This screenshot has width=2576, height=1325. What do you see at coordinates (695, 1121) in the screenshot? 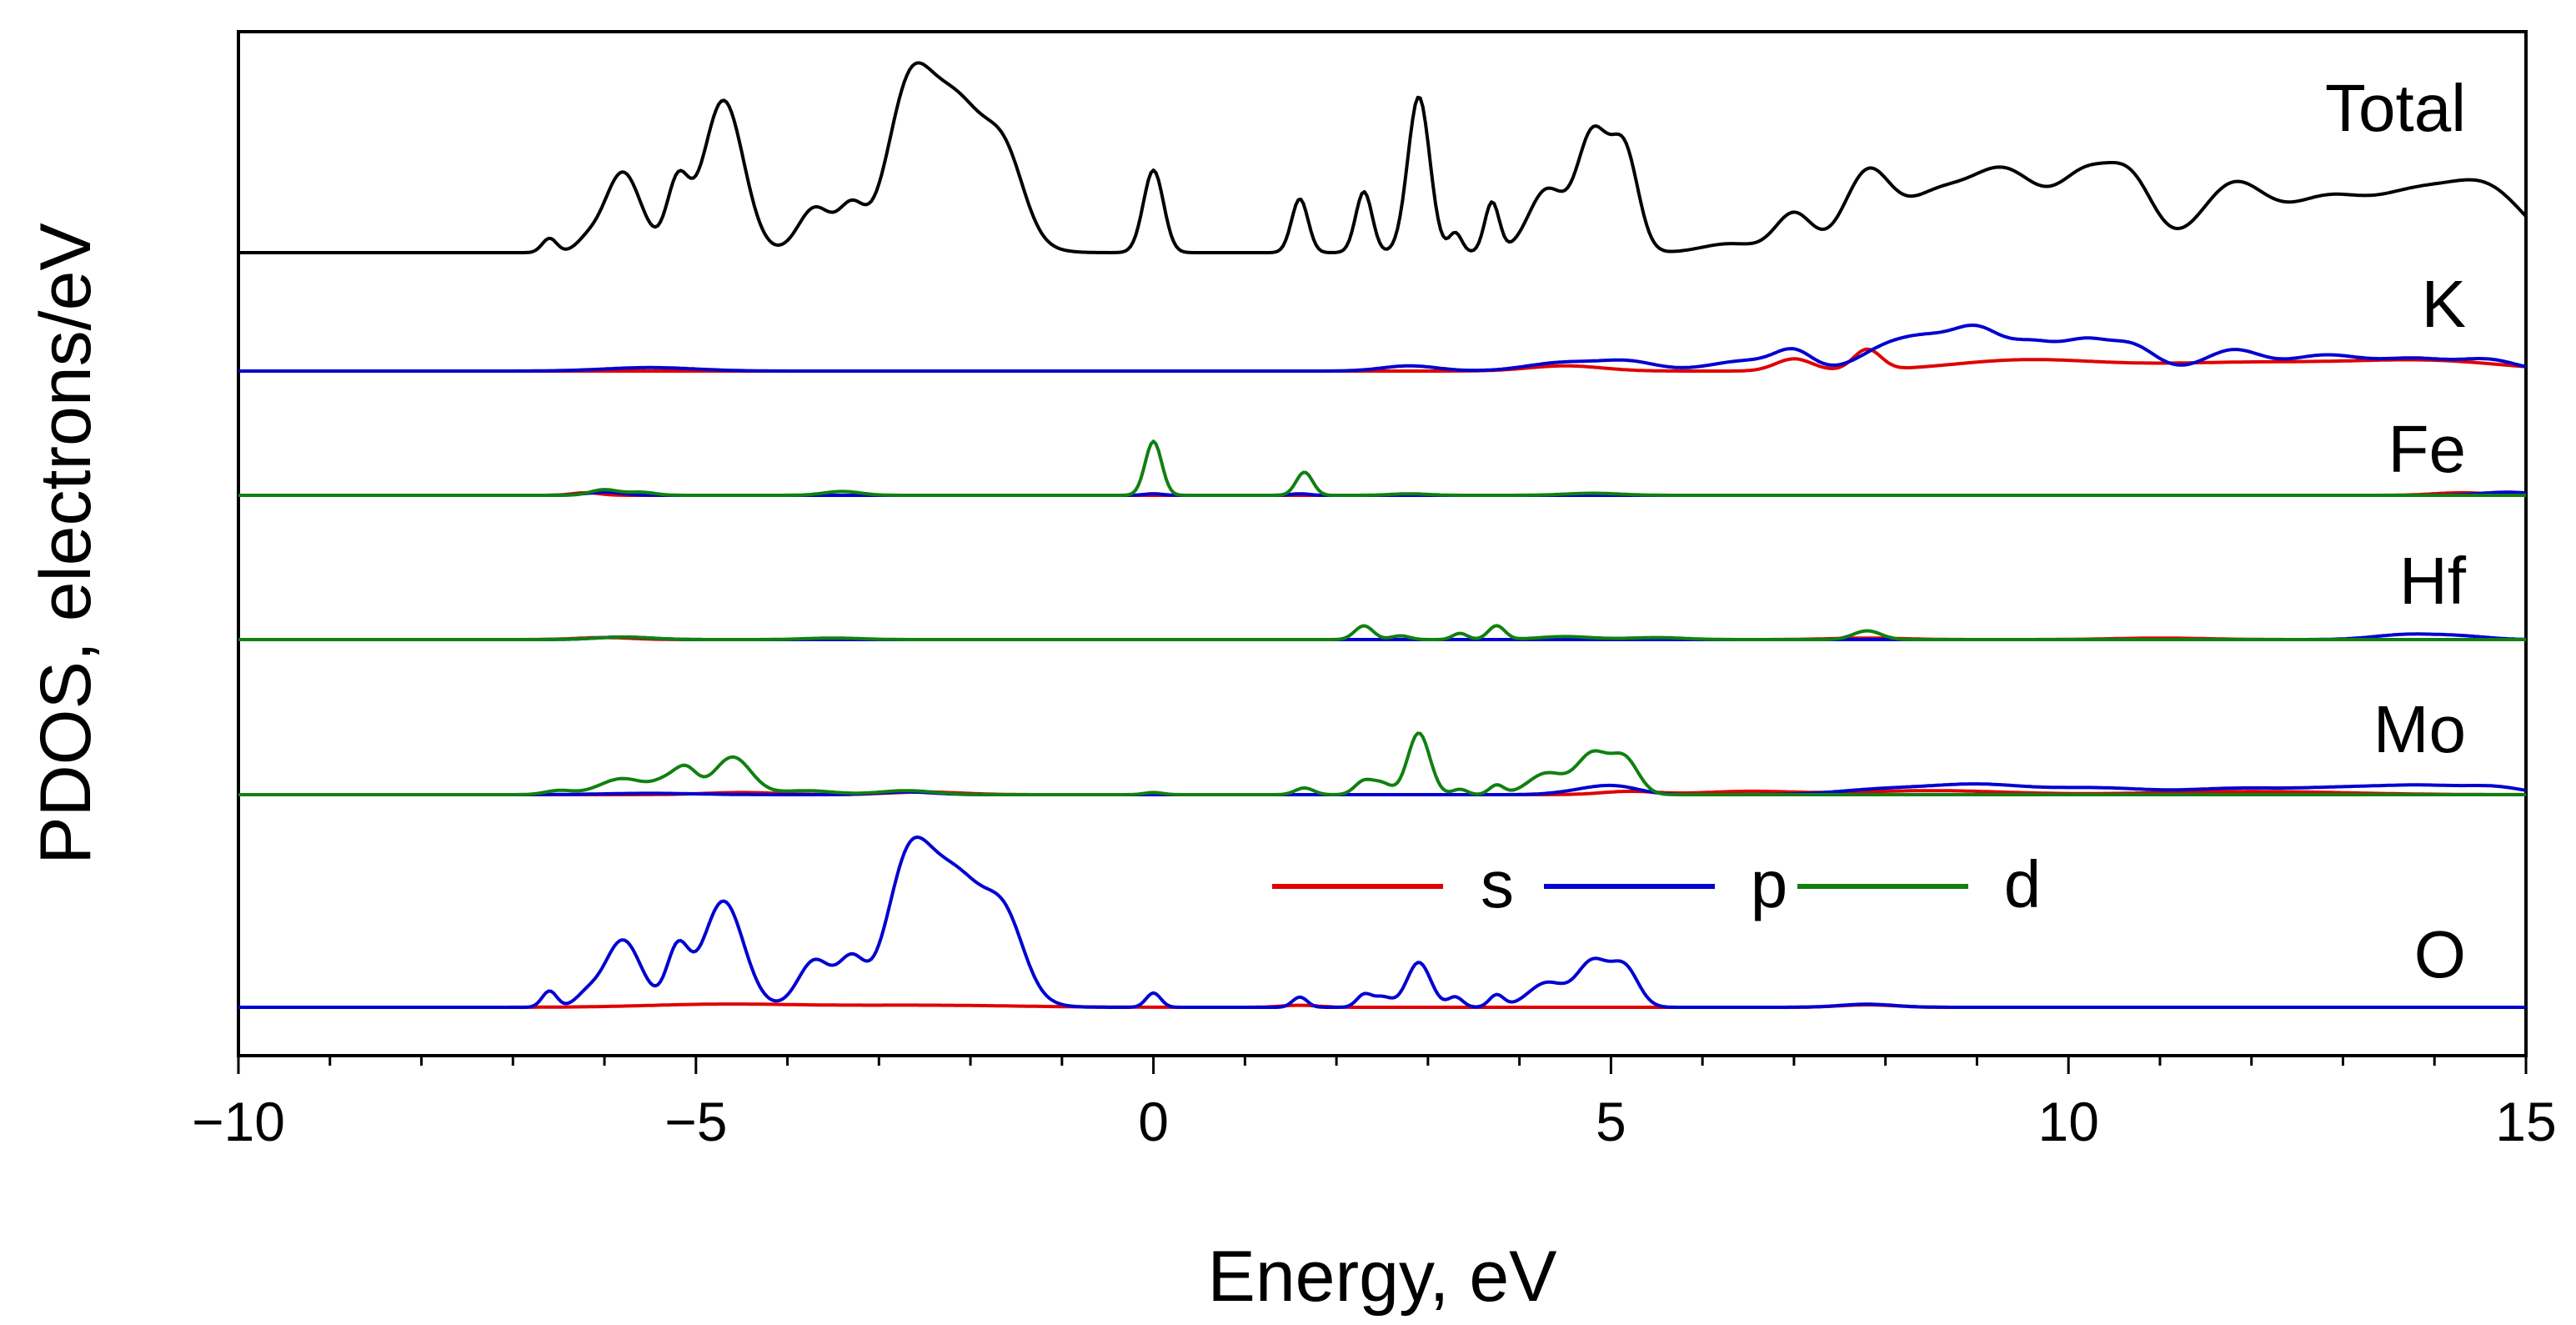
I see `x-tick-label: −5` at bounding box center [695, 1121].